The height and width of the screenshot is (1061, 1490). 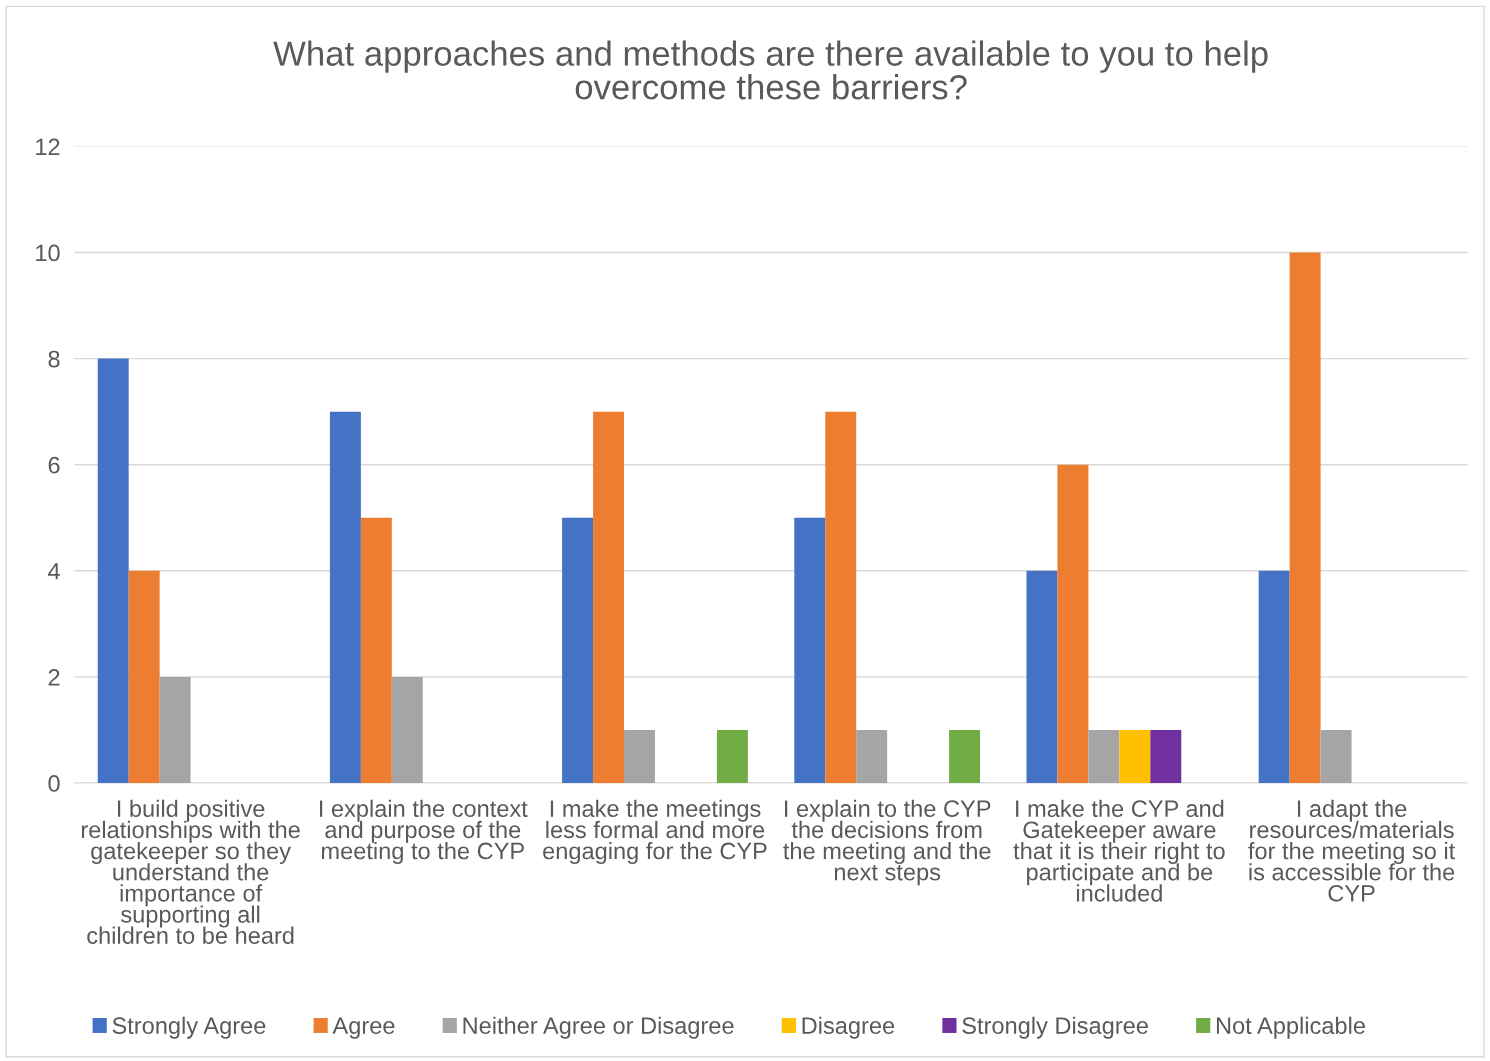 I want to click on y-tick-label: 10, so click(x=48, y=253).